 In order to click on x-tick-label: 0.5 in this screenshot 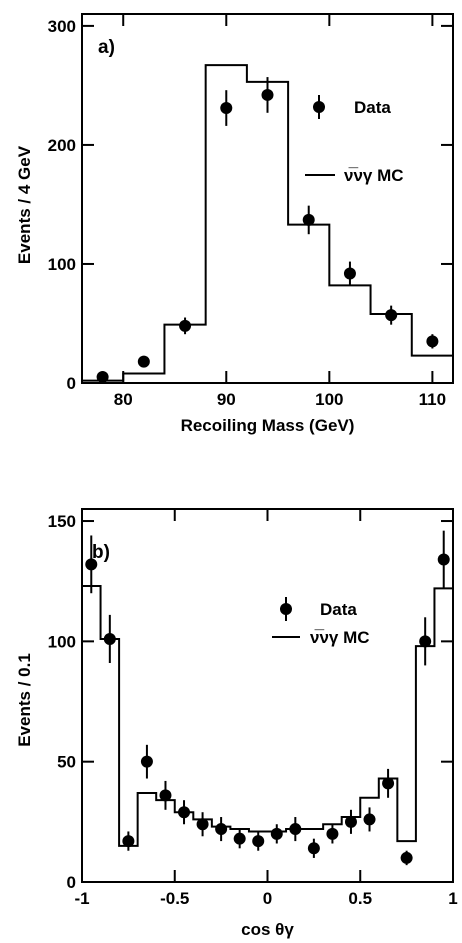, I will do `click(360, 898)`.